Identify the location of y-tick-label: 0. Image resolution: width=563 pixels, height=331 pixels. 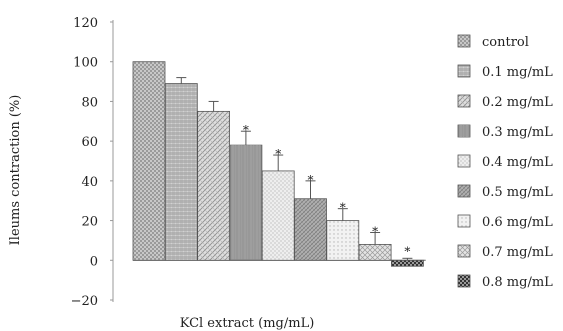
(94, 261).